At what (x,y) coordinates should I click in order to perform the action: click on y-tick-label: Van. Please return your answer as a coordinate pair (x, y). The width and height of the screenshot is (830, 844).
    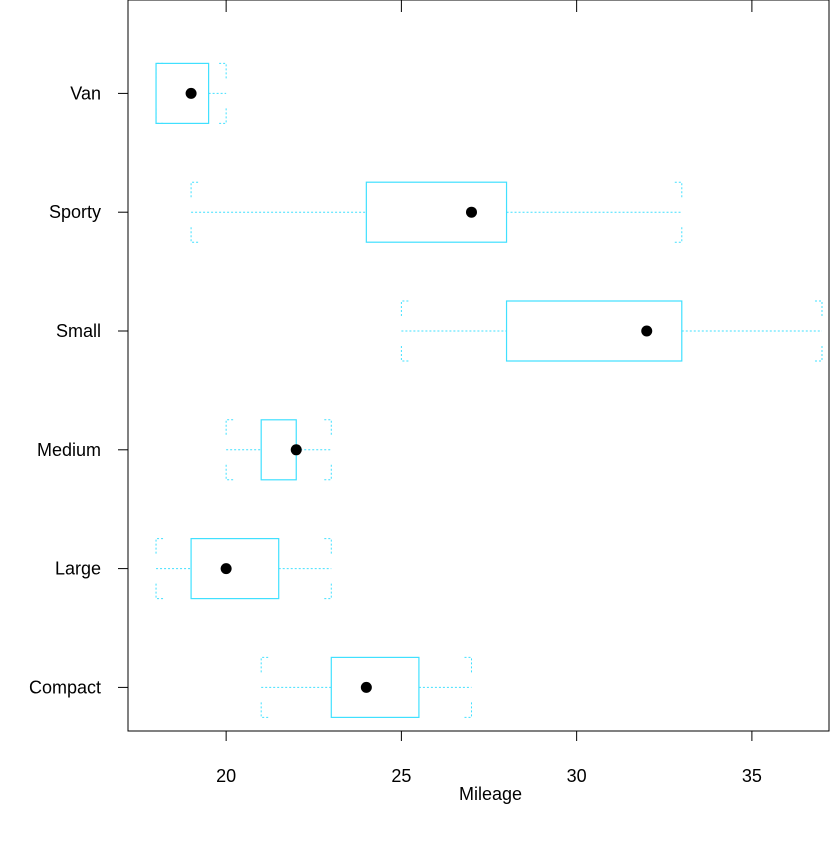
    Looking at the image, I should click on (85, 93).